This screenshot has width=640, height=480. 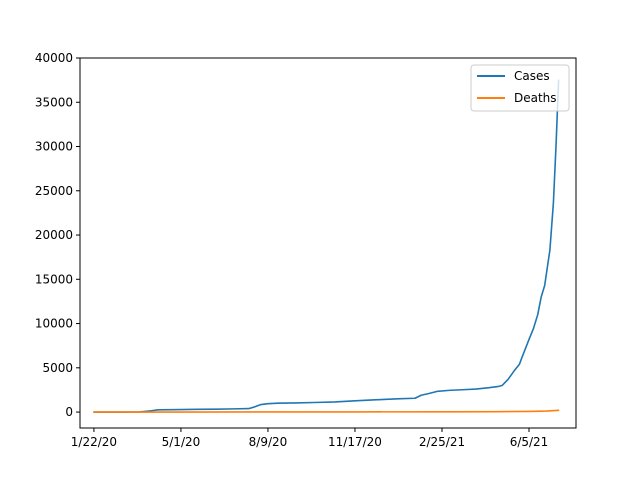 I want to click on y-tick-label: 40000, so click(x=54, y=58).